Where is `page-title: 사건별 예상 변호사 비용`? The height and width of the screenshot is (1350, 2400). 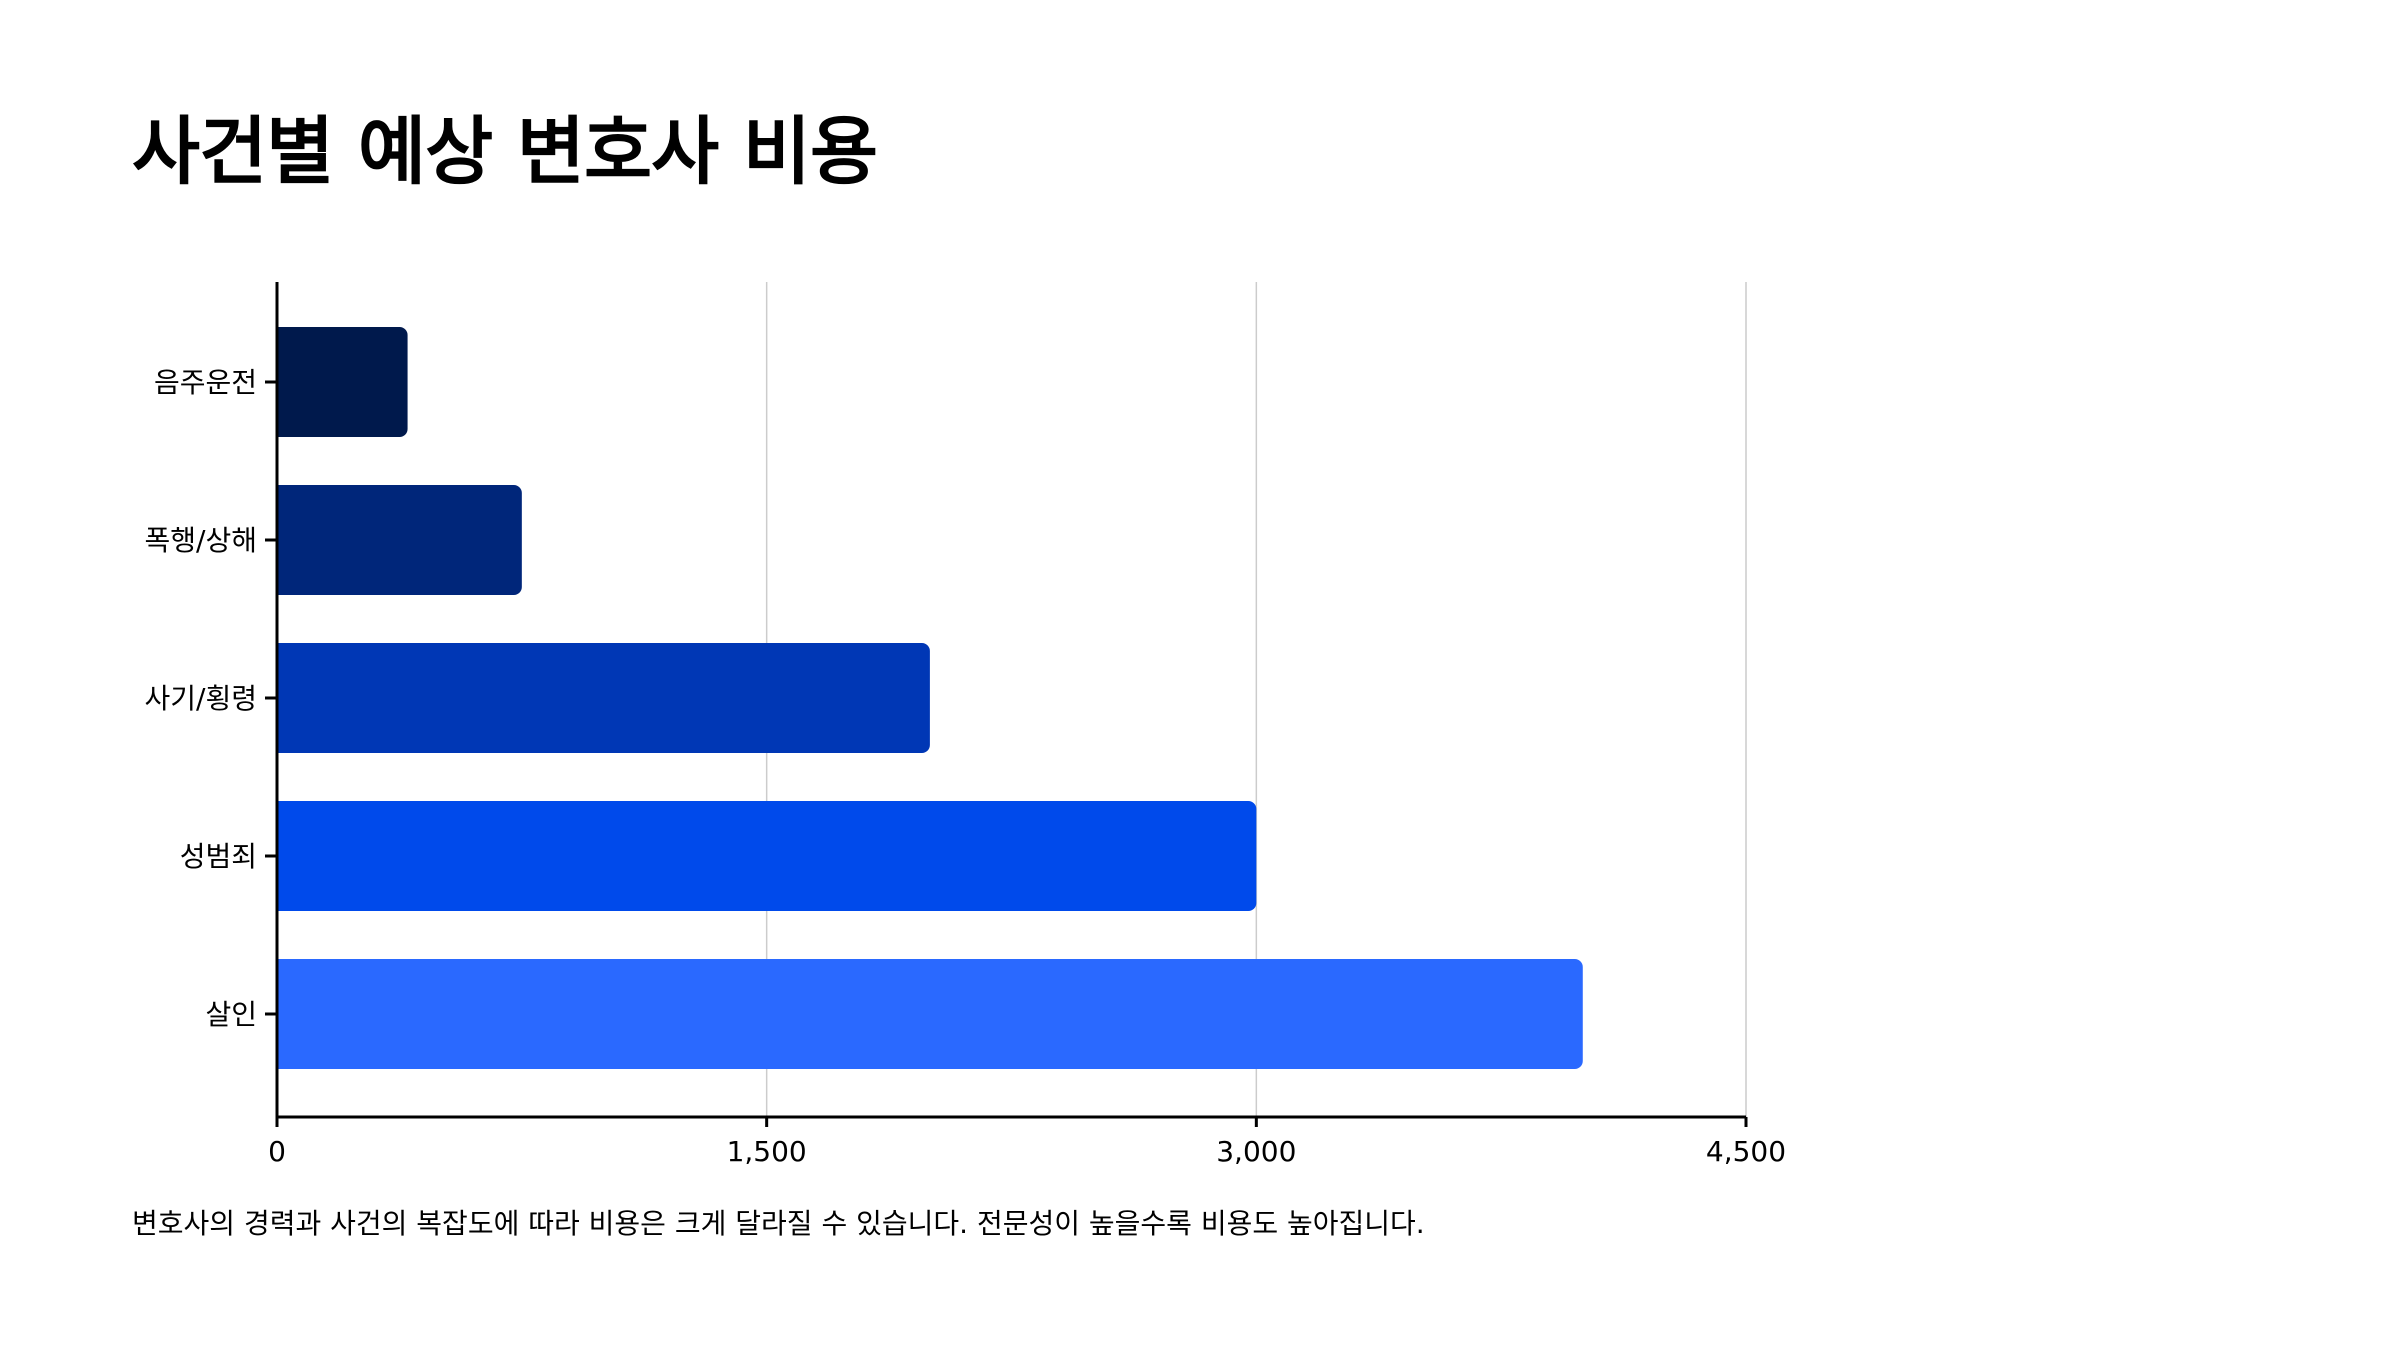
page-title: 사건별 예상 변호사 비용 is located at coordinates (505, 152).